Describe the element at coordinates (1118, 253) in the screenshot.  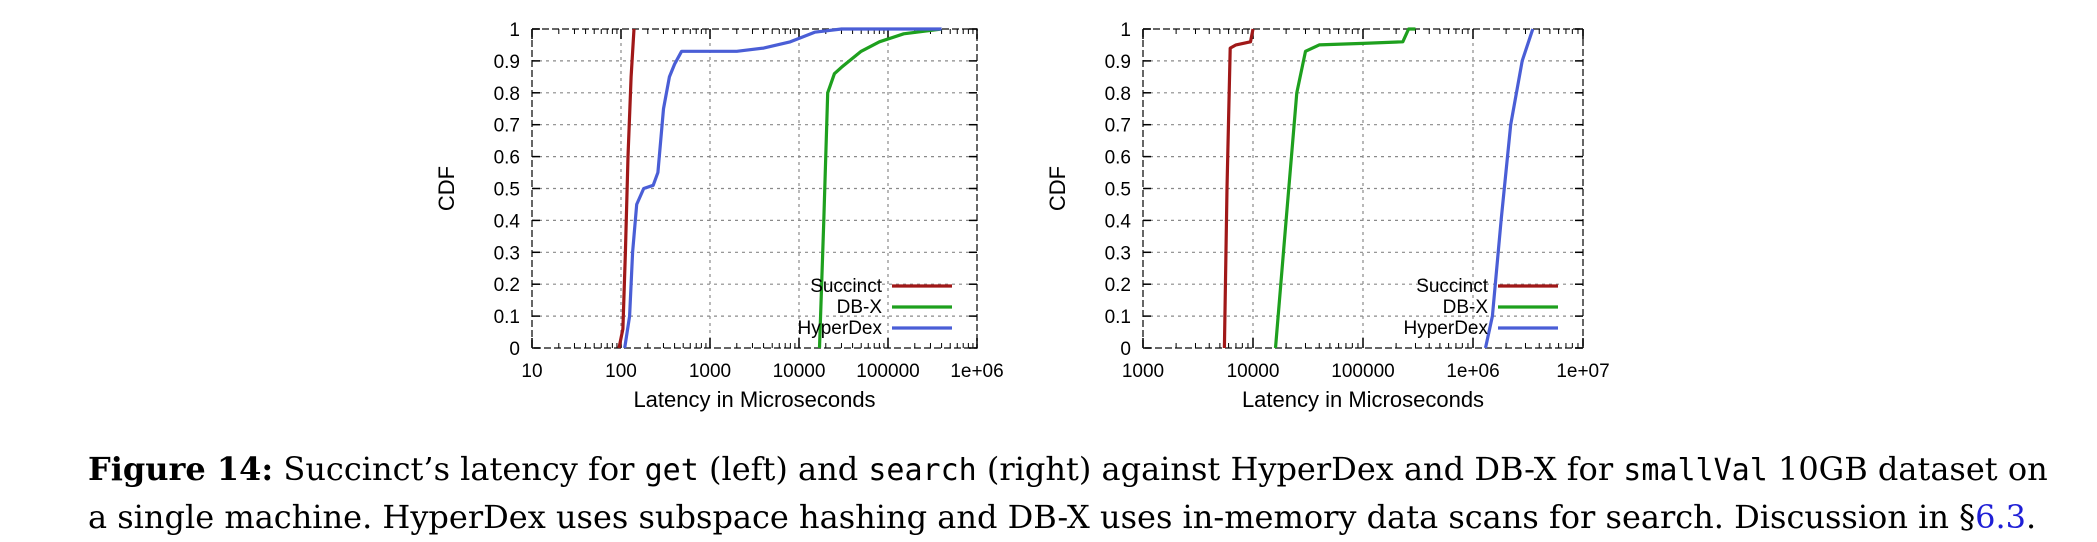
I see `right-y-tick-label: 0.3` at that location.